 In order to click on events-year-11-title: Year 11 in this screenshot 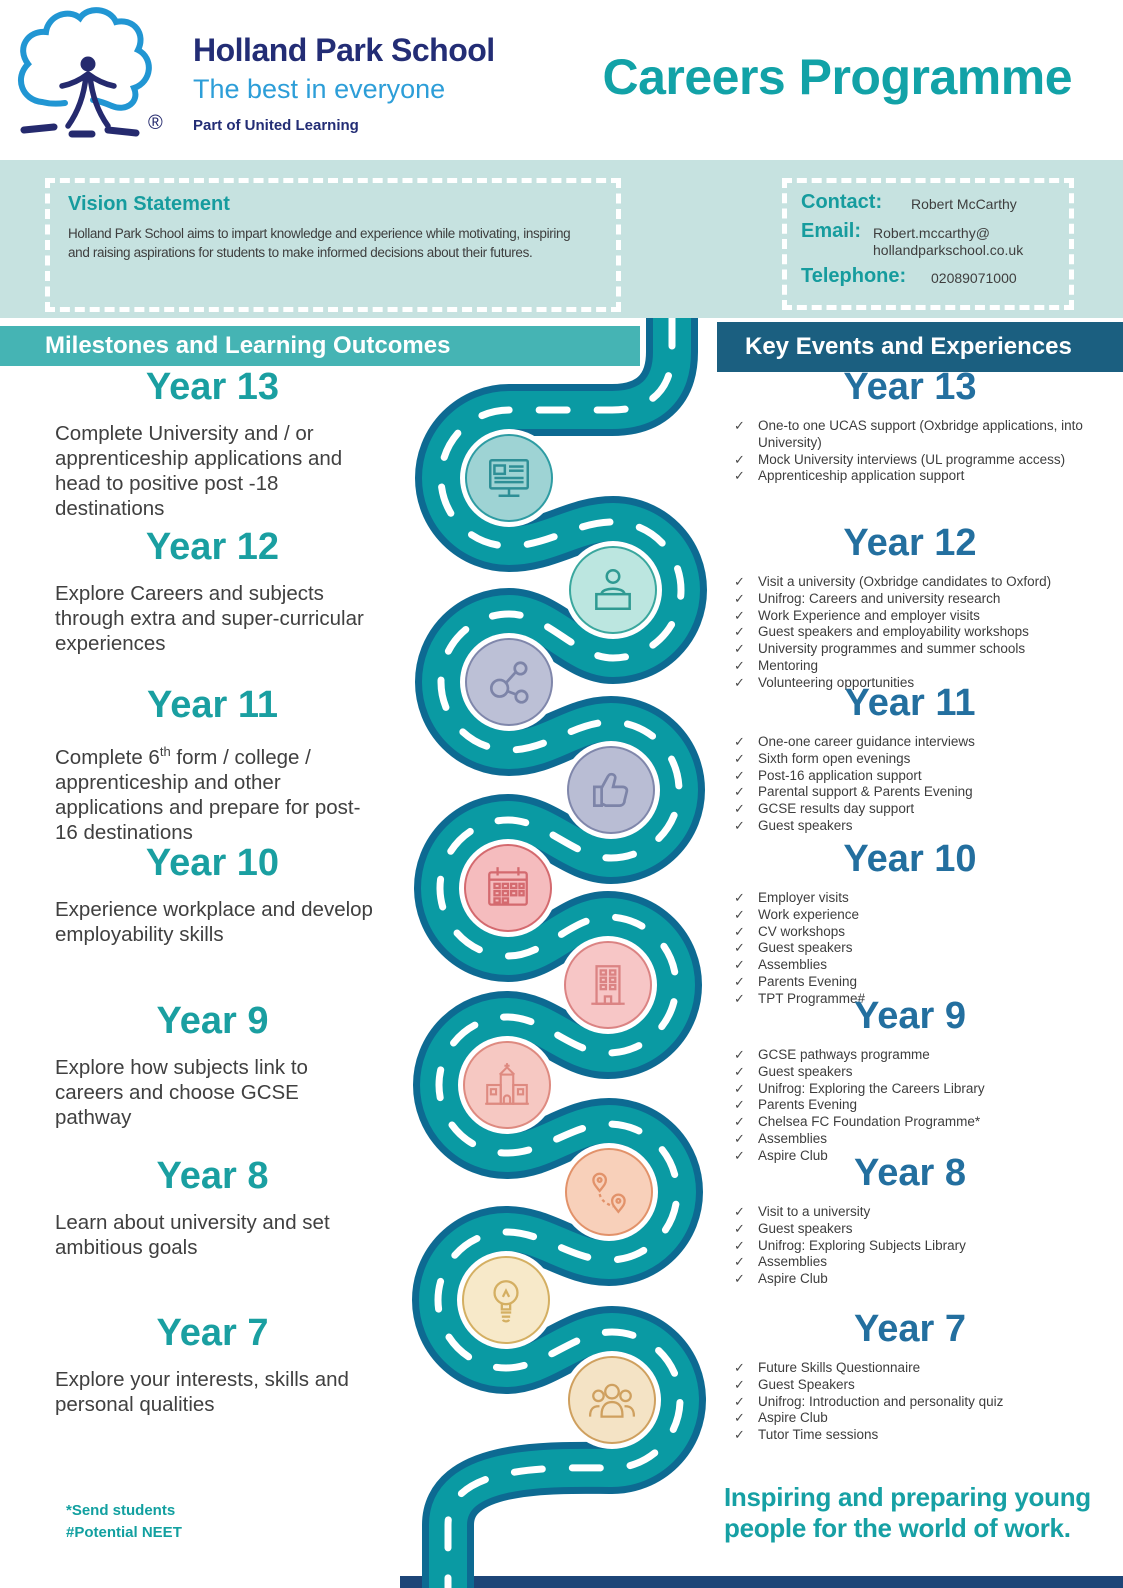, I will do `click(910, 703)`.